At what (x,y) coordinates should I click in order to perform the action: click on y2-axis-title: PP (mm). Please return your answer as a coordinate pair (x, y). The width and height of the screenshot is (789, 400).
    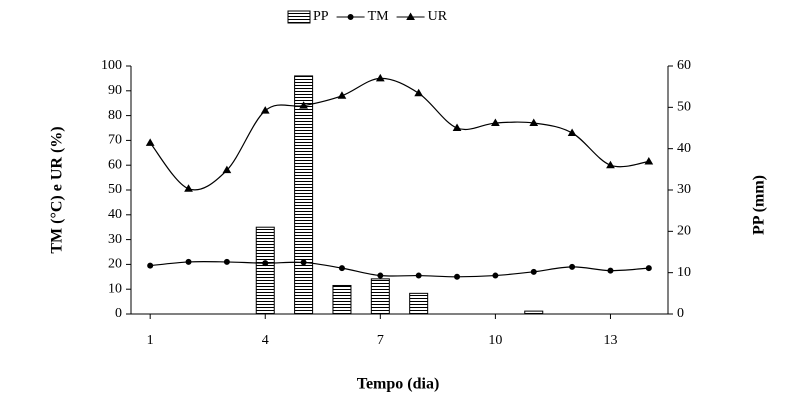
    Looking at the image, I should click on (759, 205).